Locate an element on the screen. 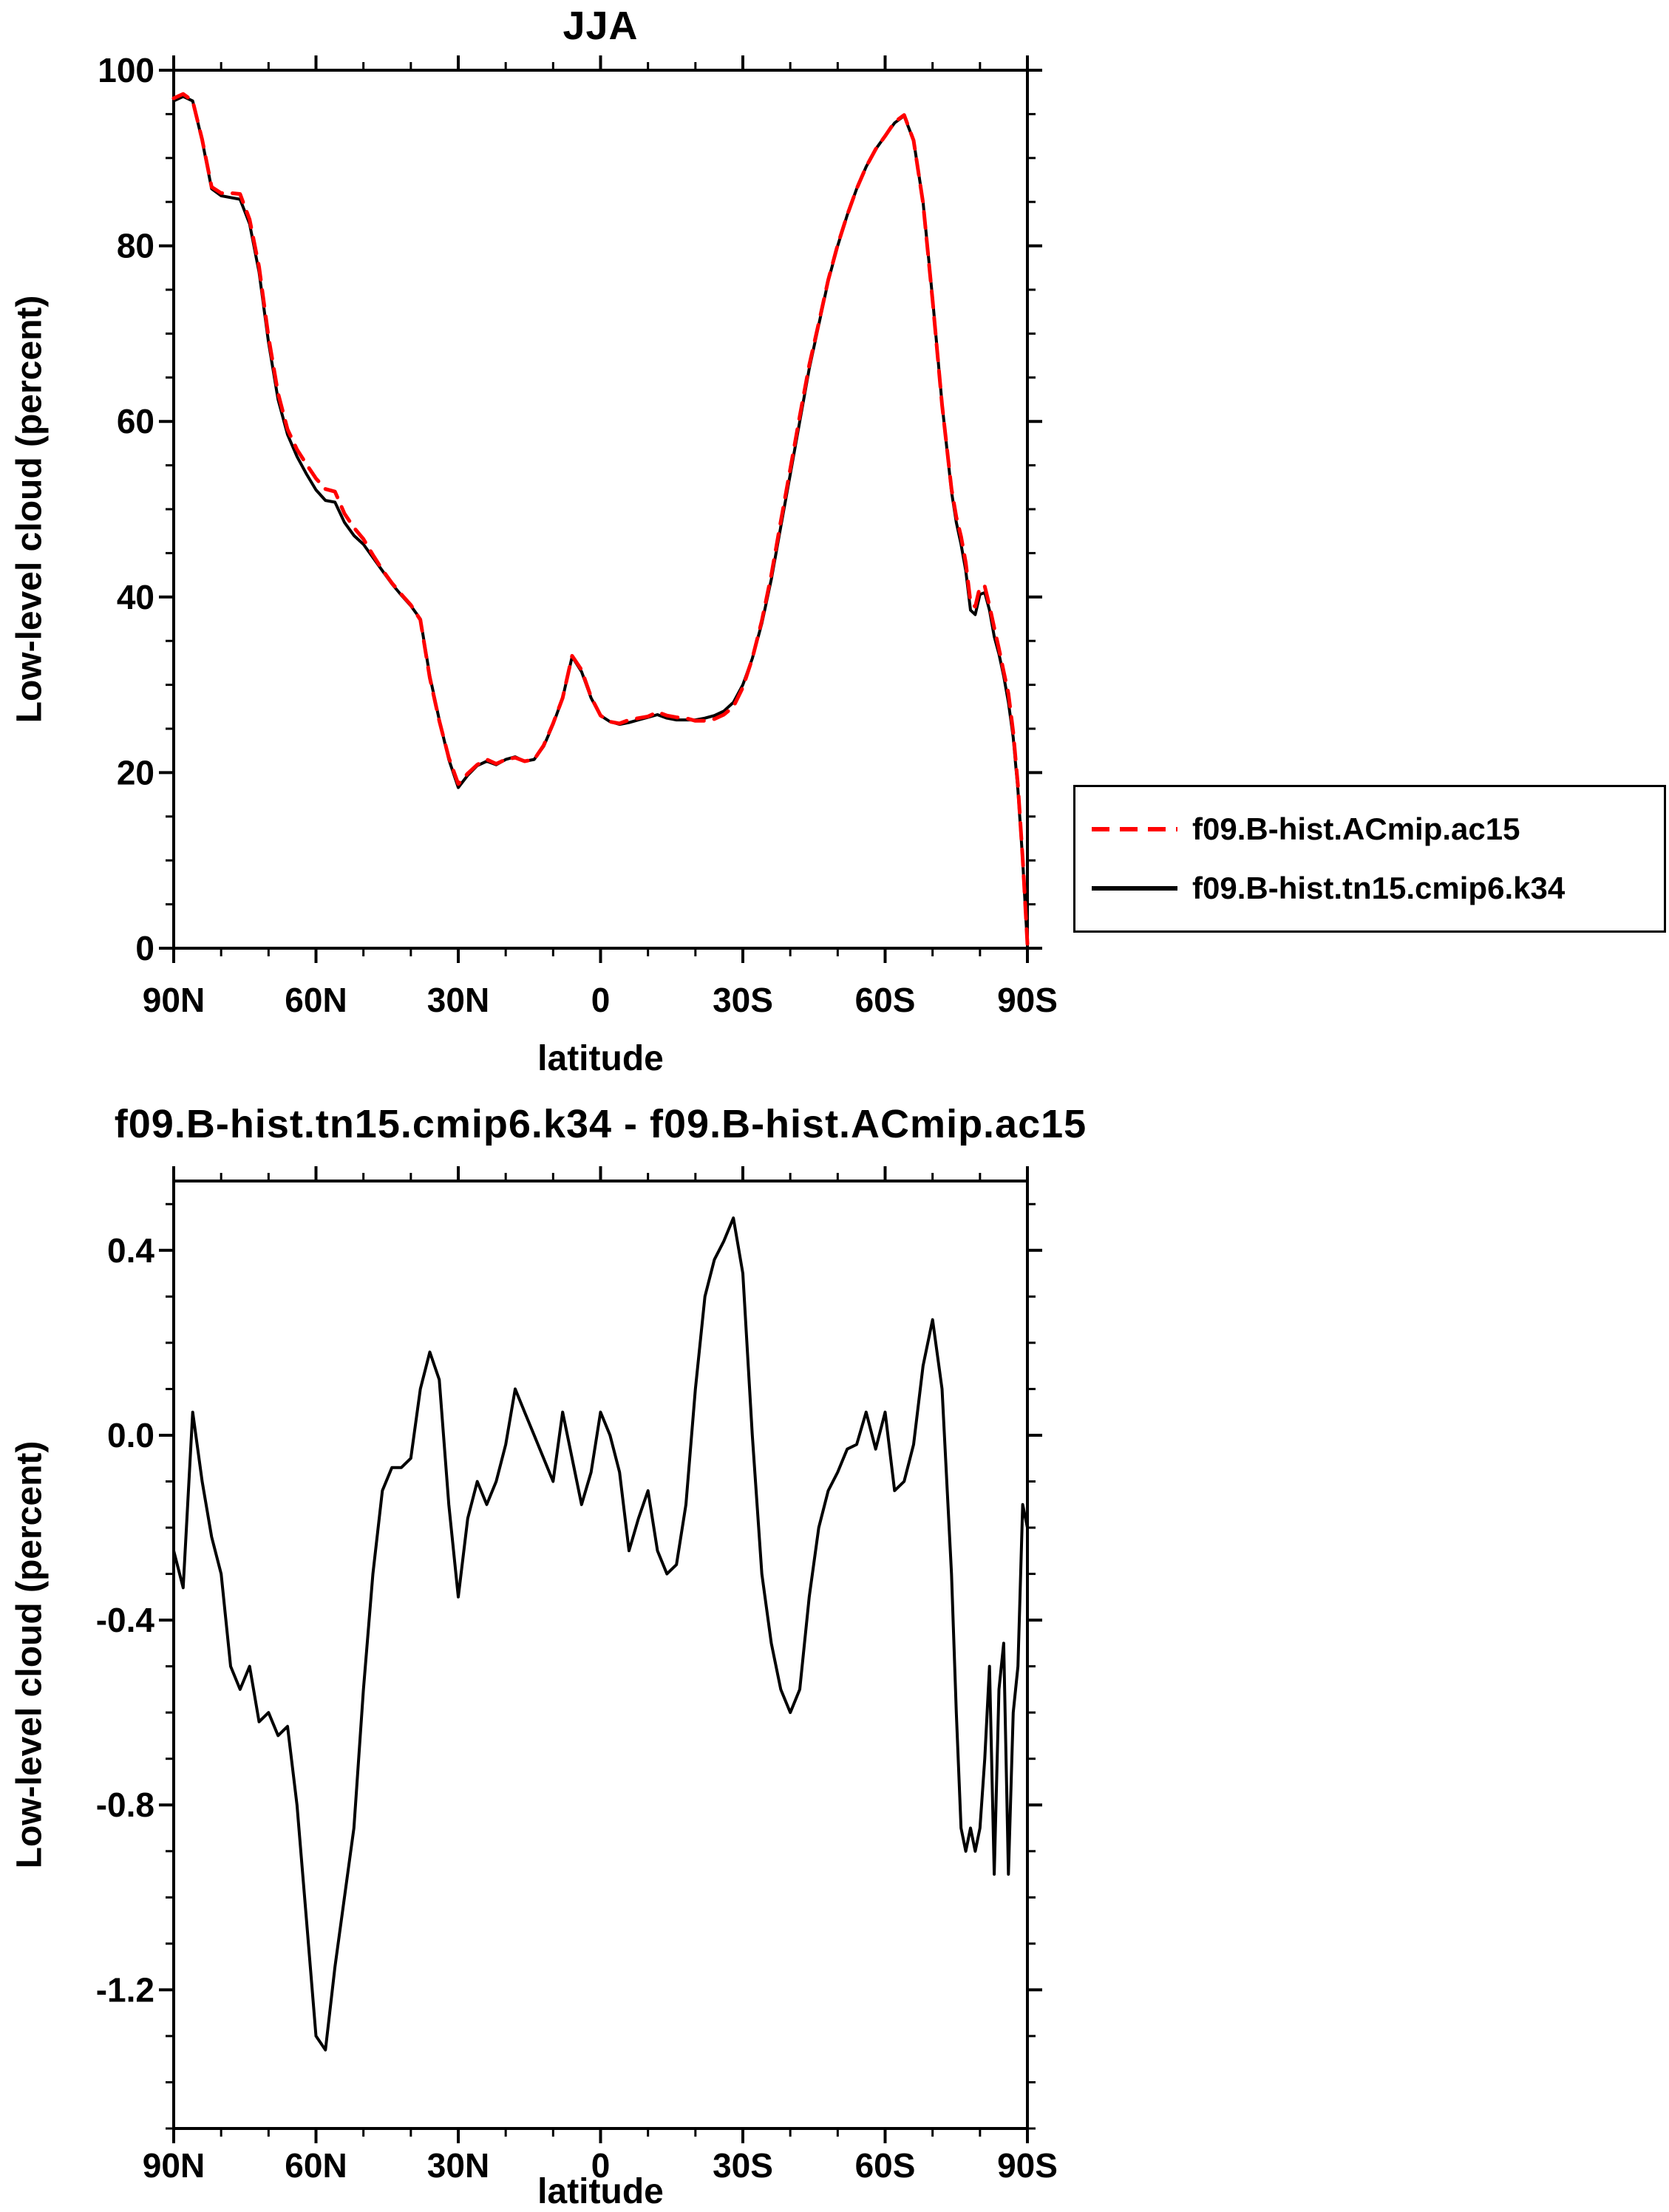 This screenshot has width=1669, height=2212. y-tick-label: 40 is located at coordinates (135, 597).